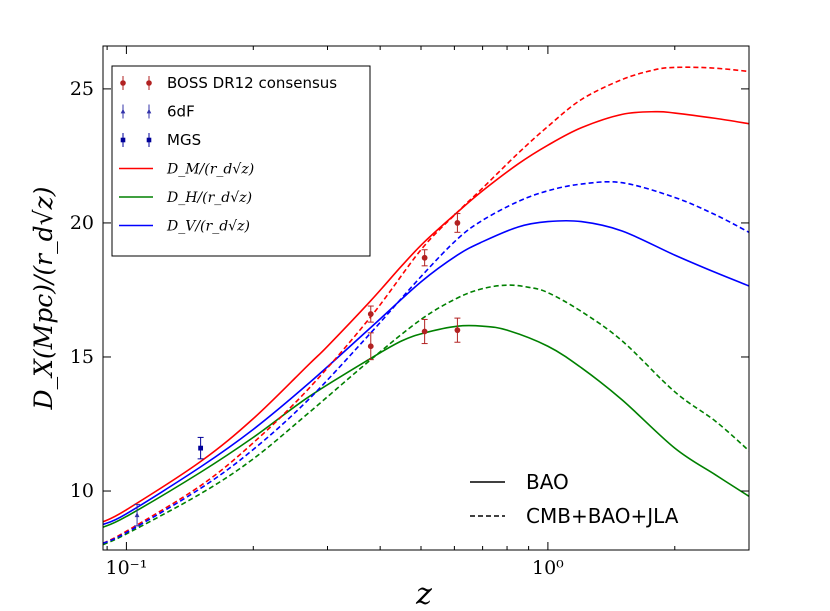 The width and height of the screenshot is (830, 611). I want to click on legend-label: D_M/(r_d√z), so click(210, 170).